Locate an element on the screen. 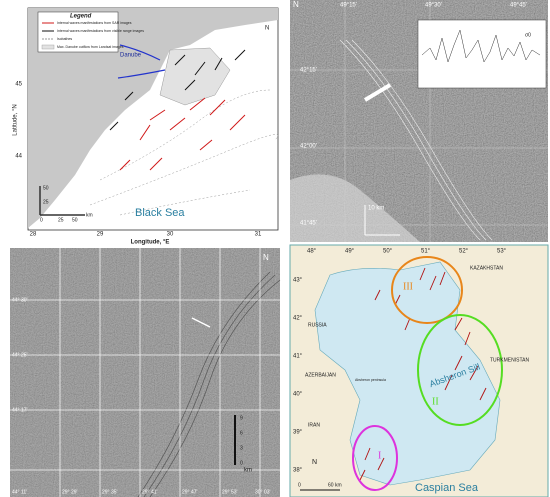 The image size is (550, 497). lon-label: 29° 47' is located at coordinates (190, 492).